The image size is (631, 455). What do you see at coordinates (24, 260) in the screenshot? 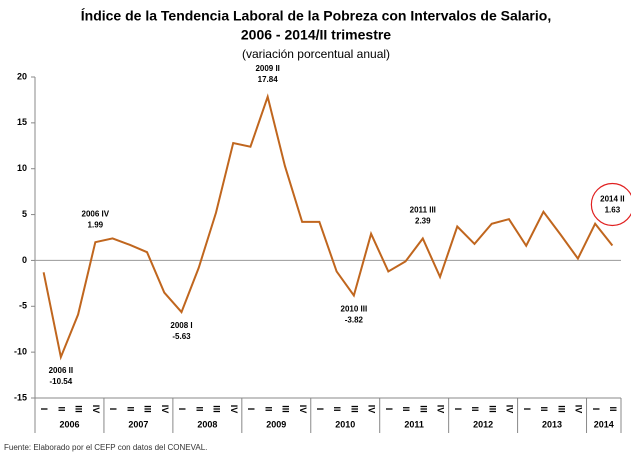
I see `y-tick-label: 0` at bounding box center [24, 260].